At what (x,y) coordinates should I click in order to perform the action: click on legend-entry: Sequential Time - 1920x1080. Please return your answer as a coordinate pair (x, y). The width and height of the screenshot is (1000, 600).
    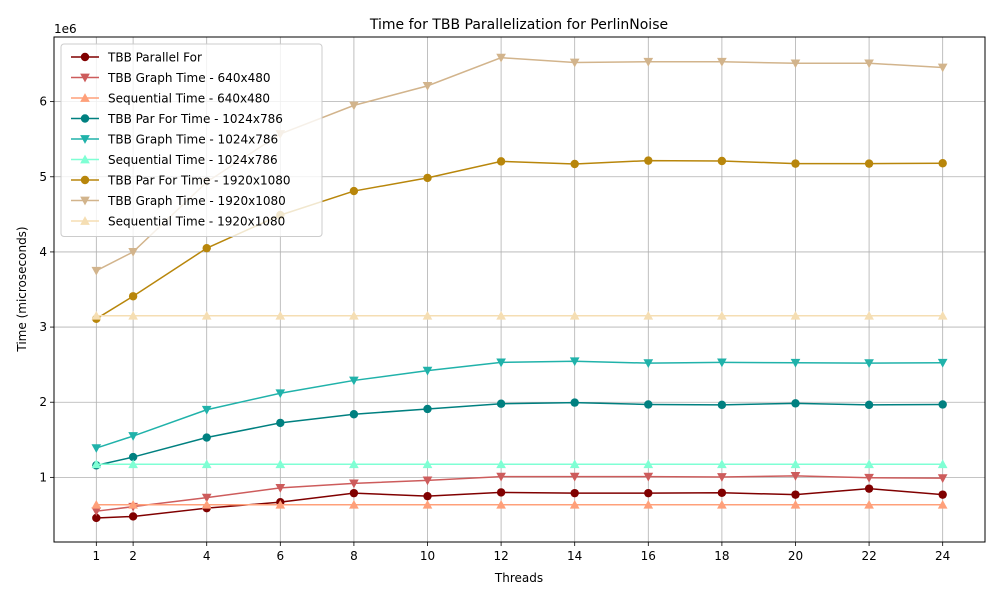
    Looking at the image, I should click on (178, 222).